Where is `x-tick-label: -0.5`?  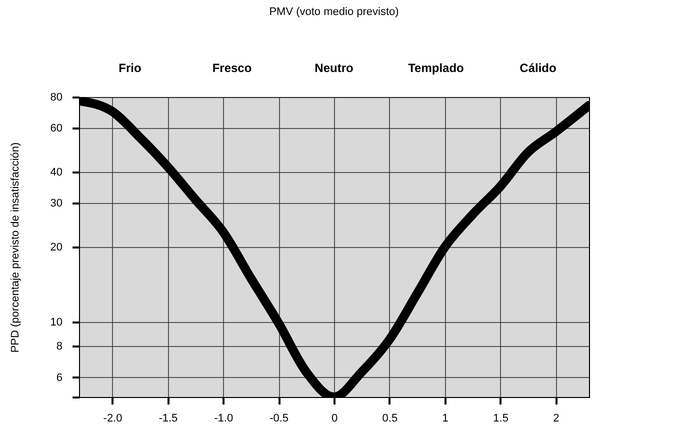
x-tick-label: -0.5 is located at coordinates (279, 418).